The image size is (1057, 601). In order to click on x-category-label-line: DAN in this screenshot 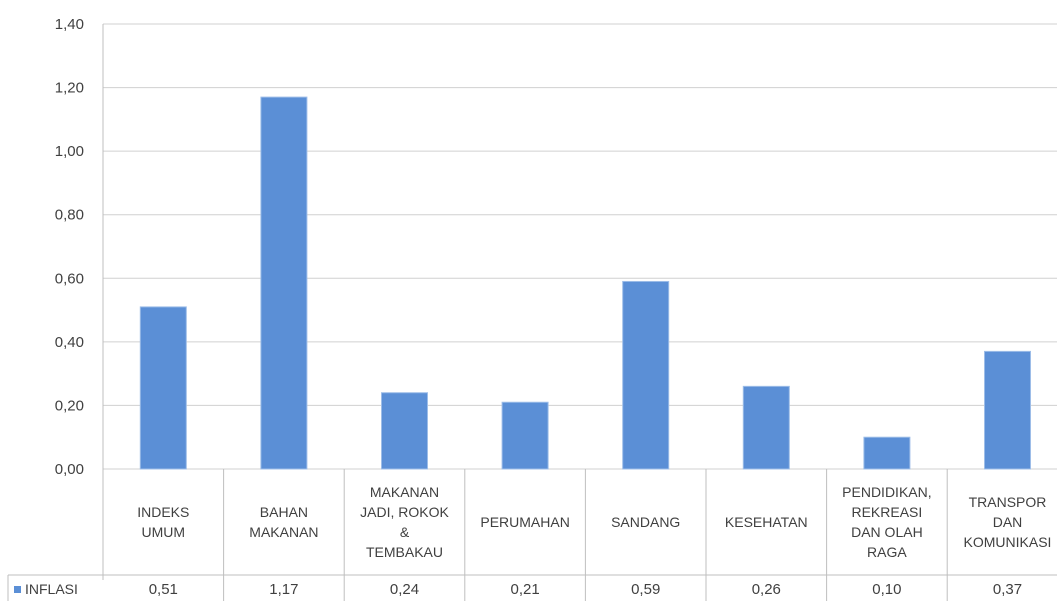, I will do `click(1008, 522)`.